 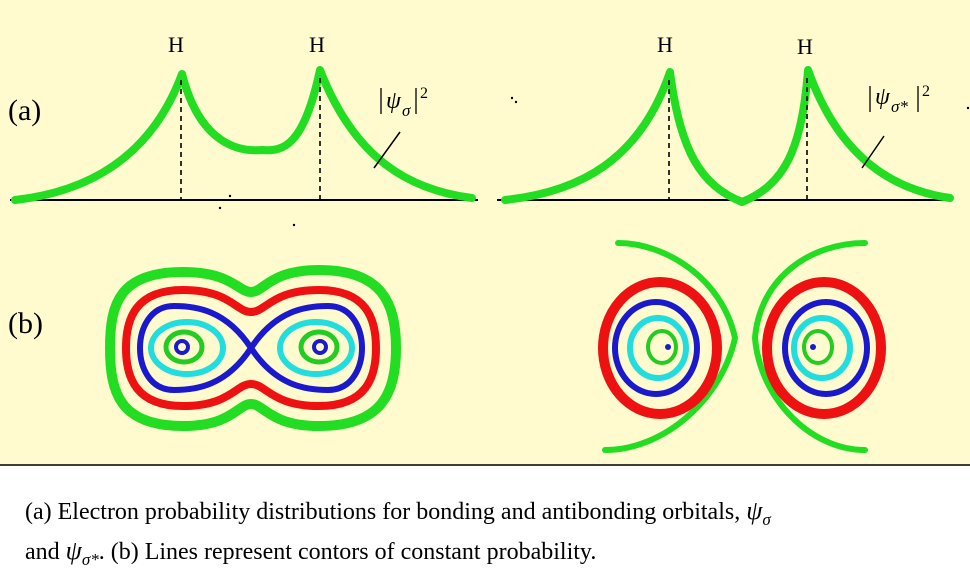 What do you see at coordinates (24, 110) in the screenshot?
I see `part-a-label: (a)` at bounding box center [24, 110].